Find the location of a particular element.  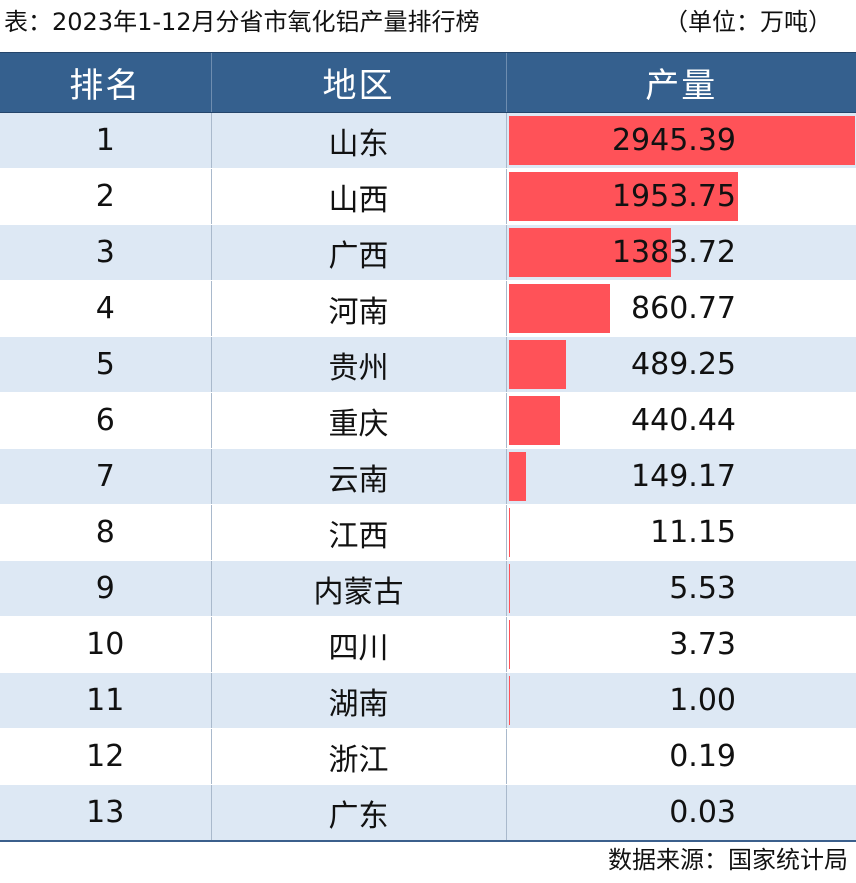

output-cell: 1.00 is located at coordinates (680, 700).